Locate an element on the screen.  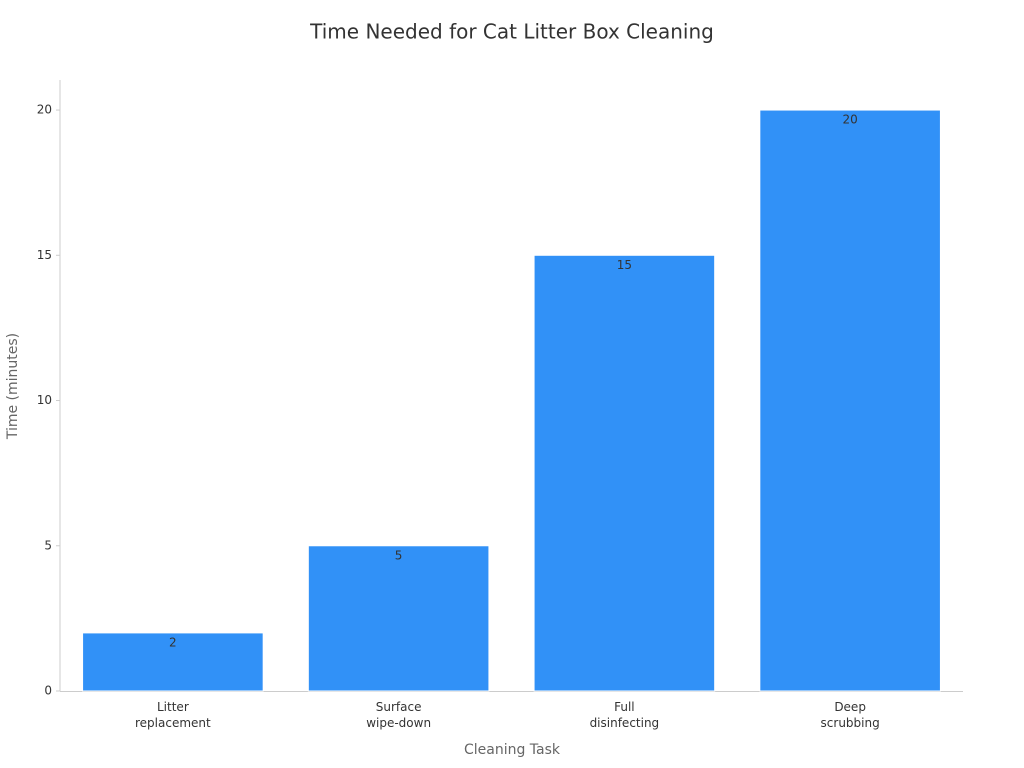
y-tick-label: 15 is located at coordinates (44, 255).